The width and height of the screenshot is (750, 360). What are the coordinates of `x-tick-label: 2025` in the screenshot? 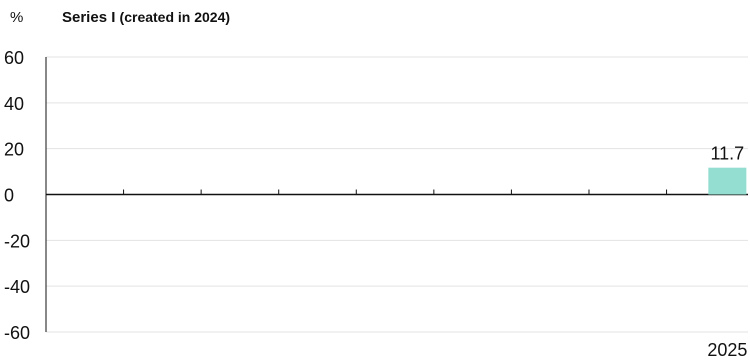 It's located at (727, 350).